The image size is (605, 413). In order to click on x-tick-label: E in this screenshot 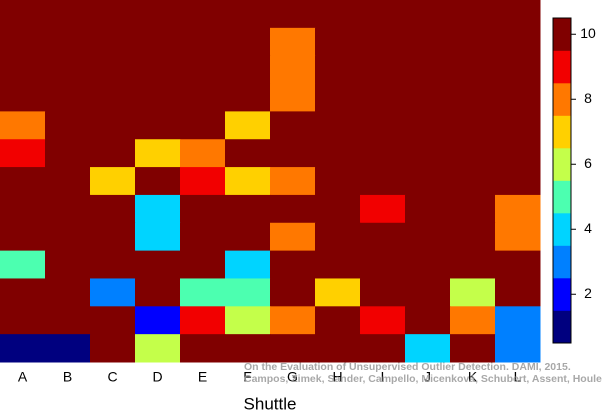, I will do `click(202, 377)`.